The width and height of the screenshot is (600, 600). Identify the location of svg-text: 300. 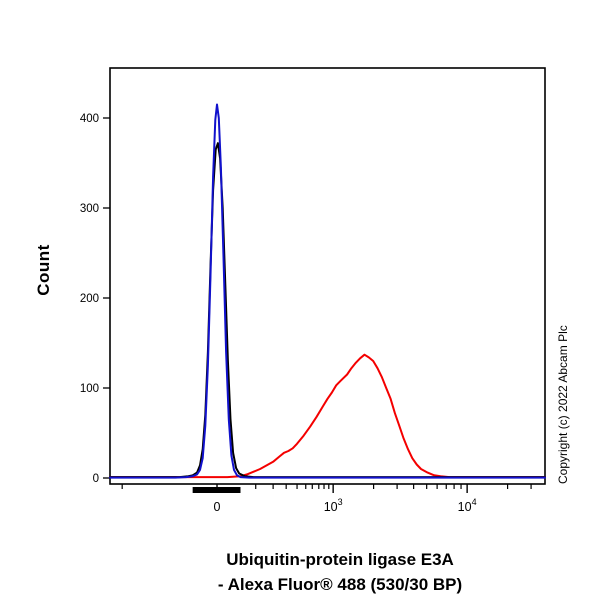
(89, 209).